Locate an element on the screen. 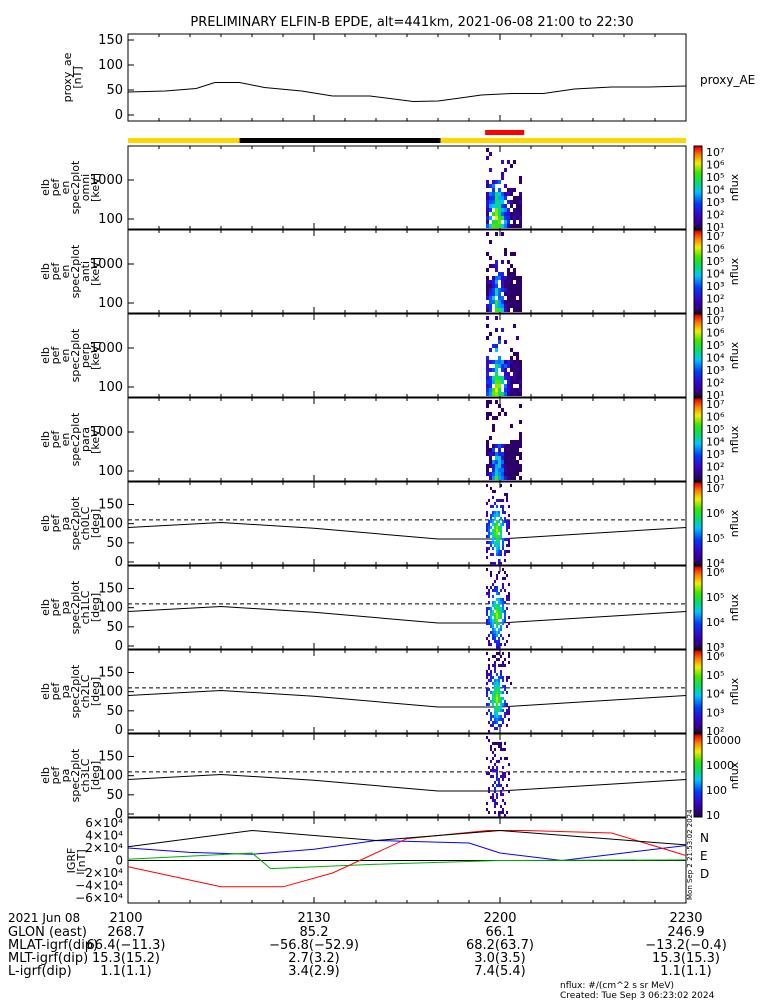 This screenshot has height=1000, width=775. pa-panel-ch2LC-ylabel-line: pa is located at coordinates (65, 692).